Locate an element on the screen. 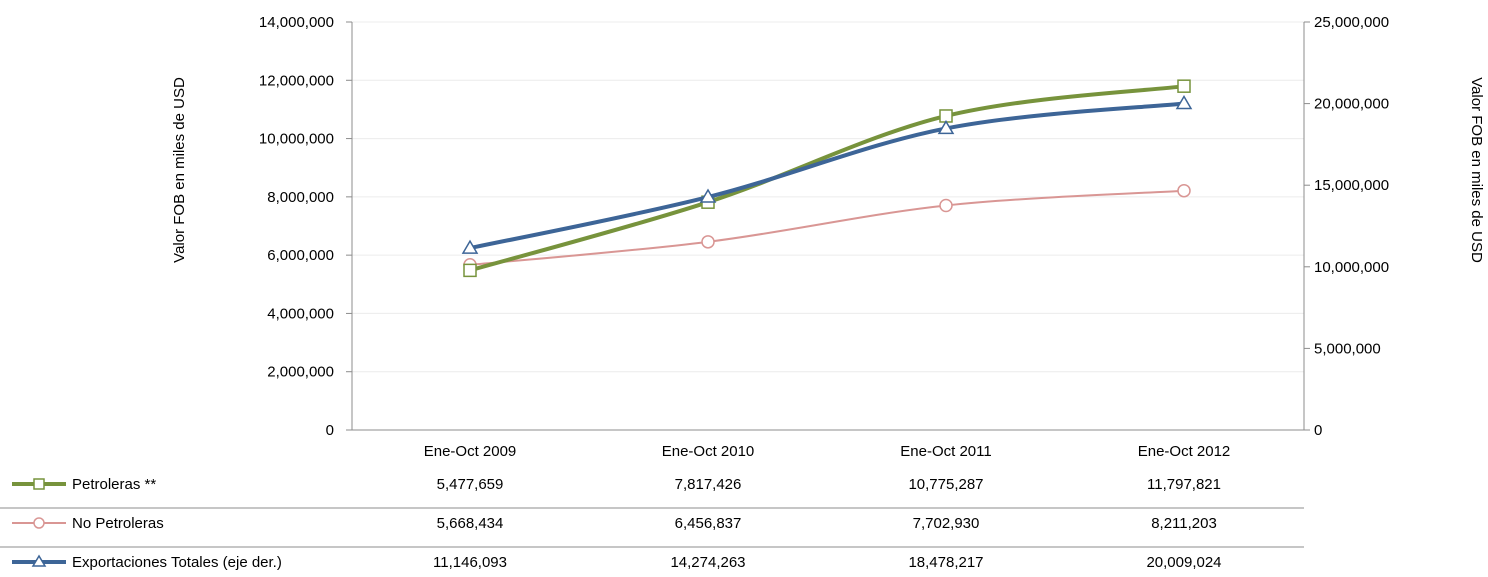  table-value-cell: 5,477,659 is located at coordinates (470, 484).